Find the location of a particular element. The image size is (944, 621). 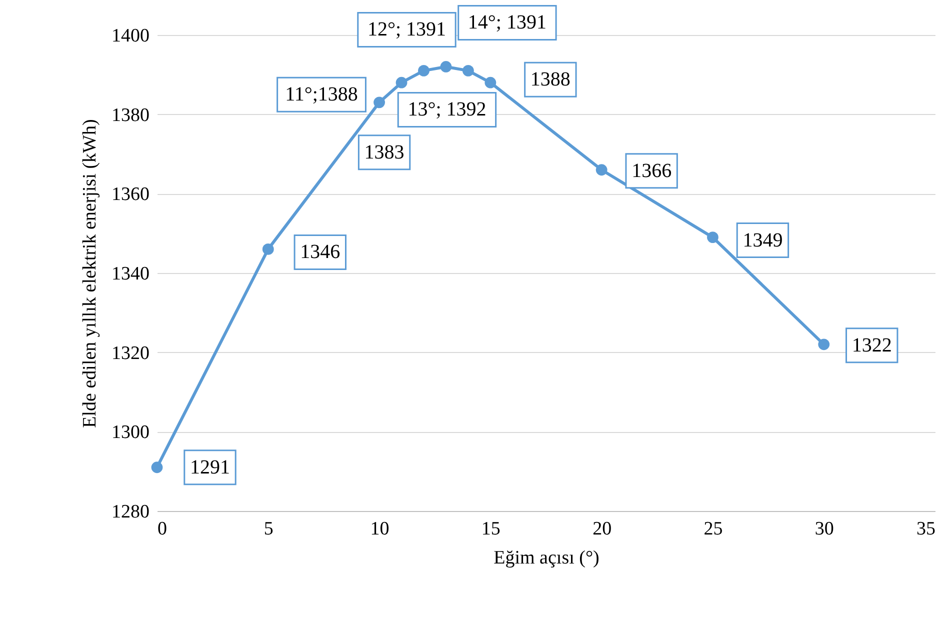

y-tick-label: 1280 is located at coordinates (131, 512).